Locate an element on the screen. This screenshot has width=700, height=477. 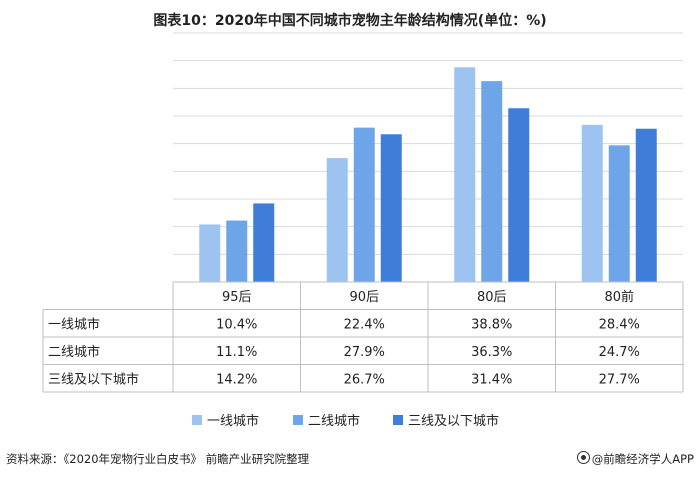
row-label: 二线城市 is located at coordinates (74, 352).